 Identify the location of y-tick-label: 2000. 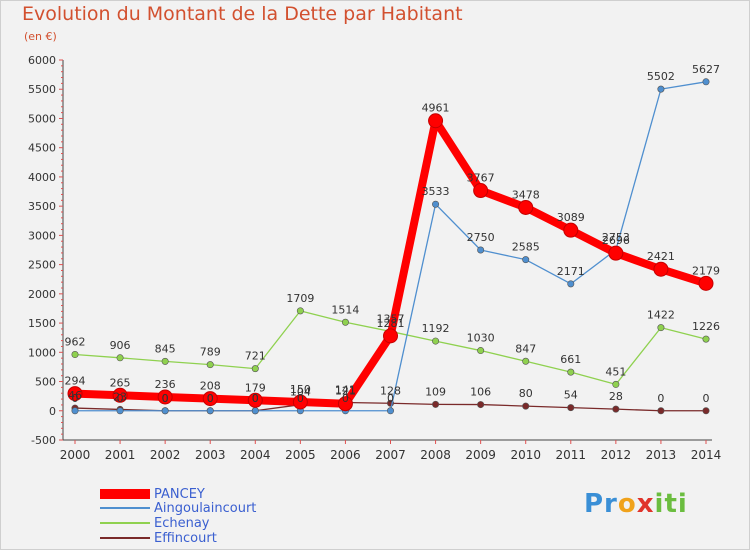
(42, 294).